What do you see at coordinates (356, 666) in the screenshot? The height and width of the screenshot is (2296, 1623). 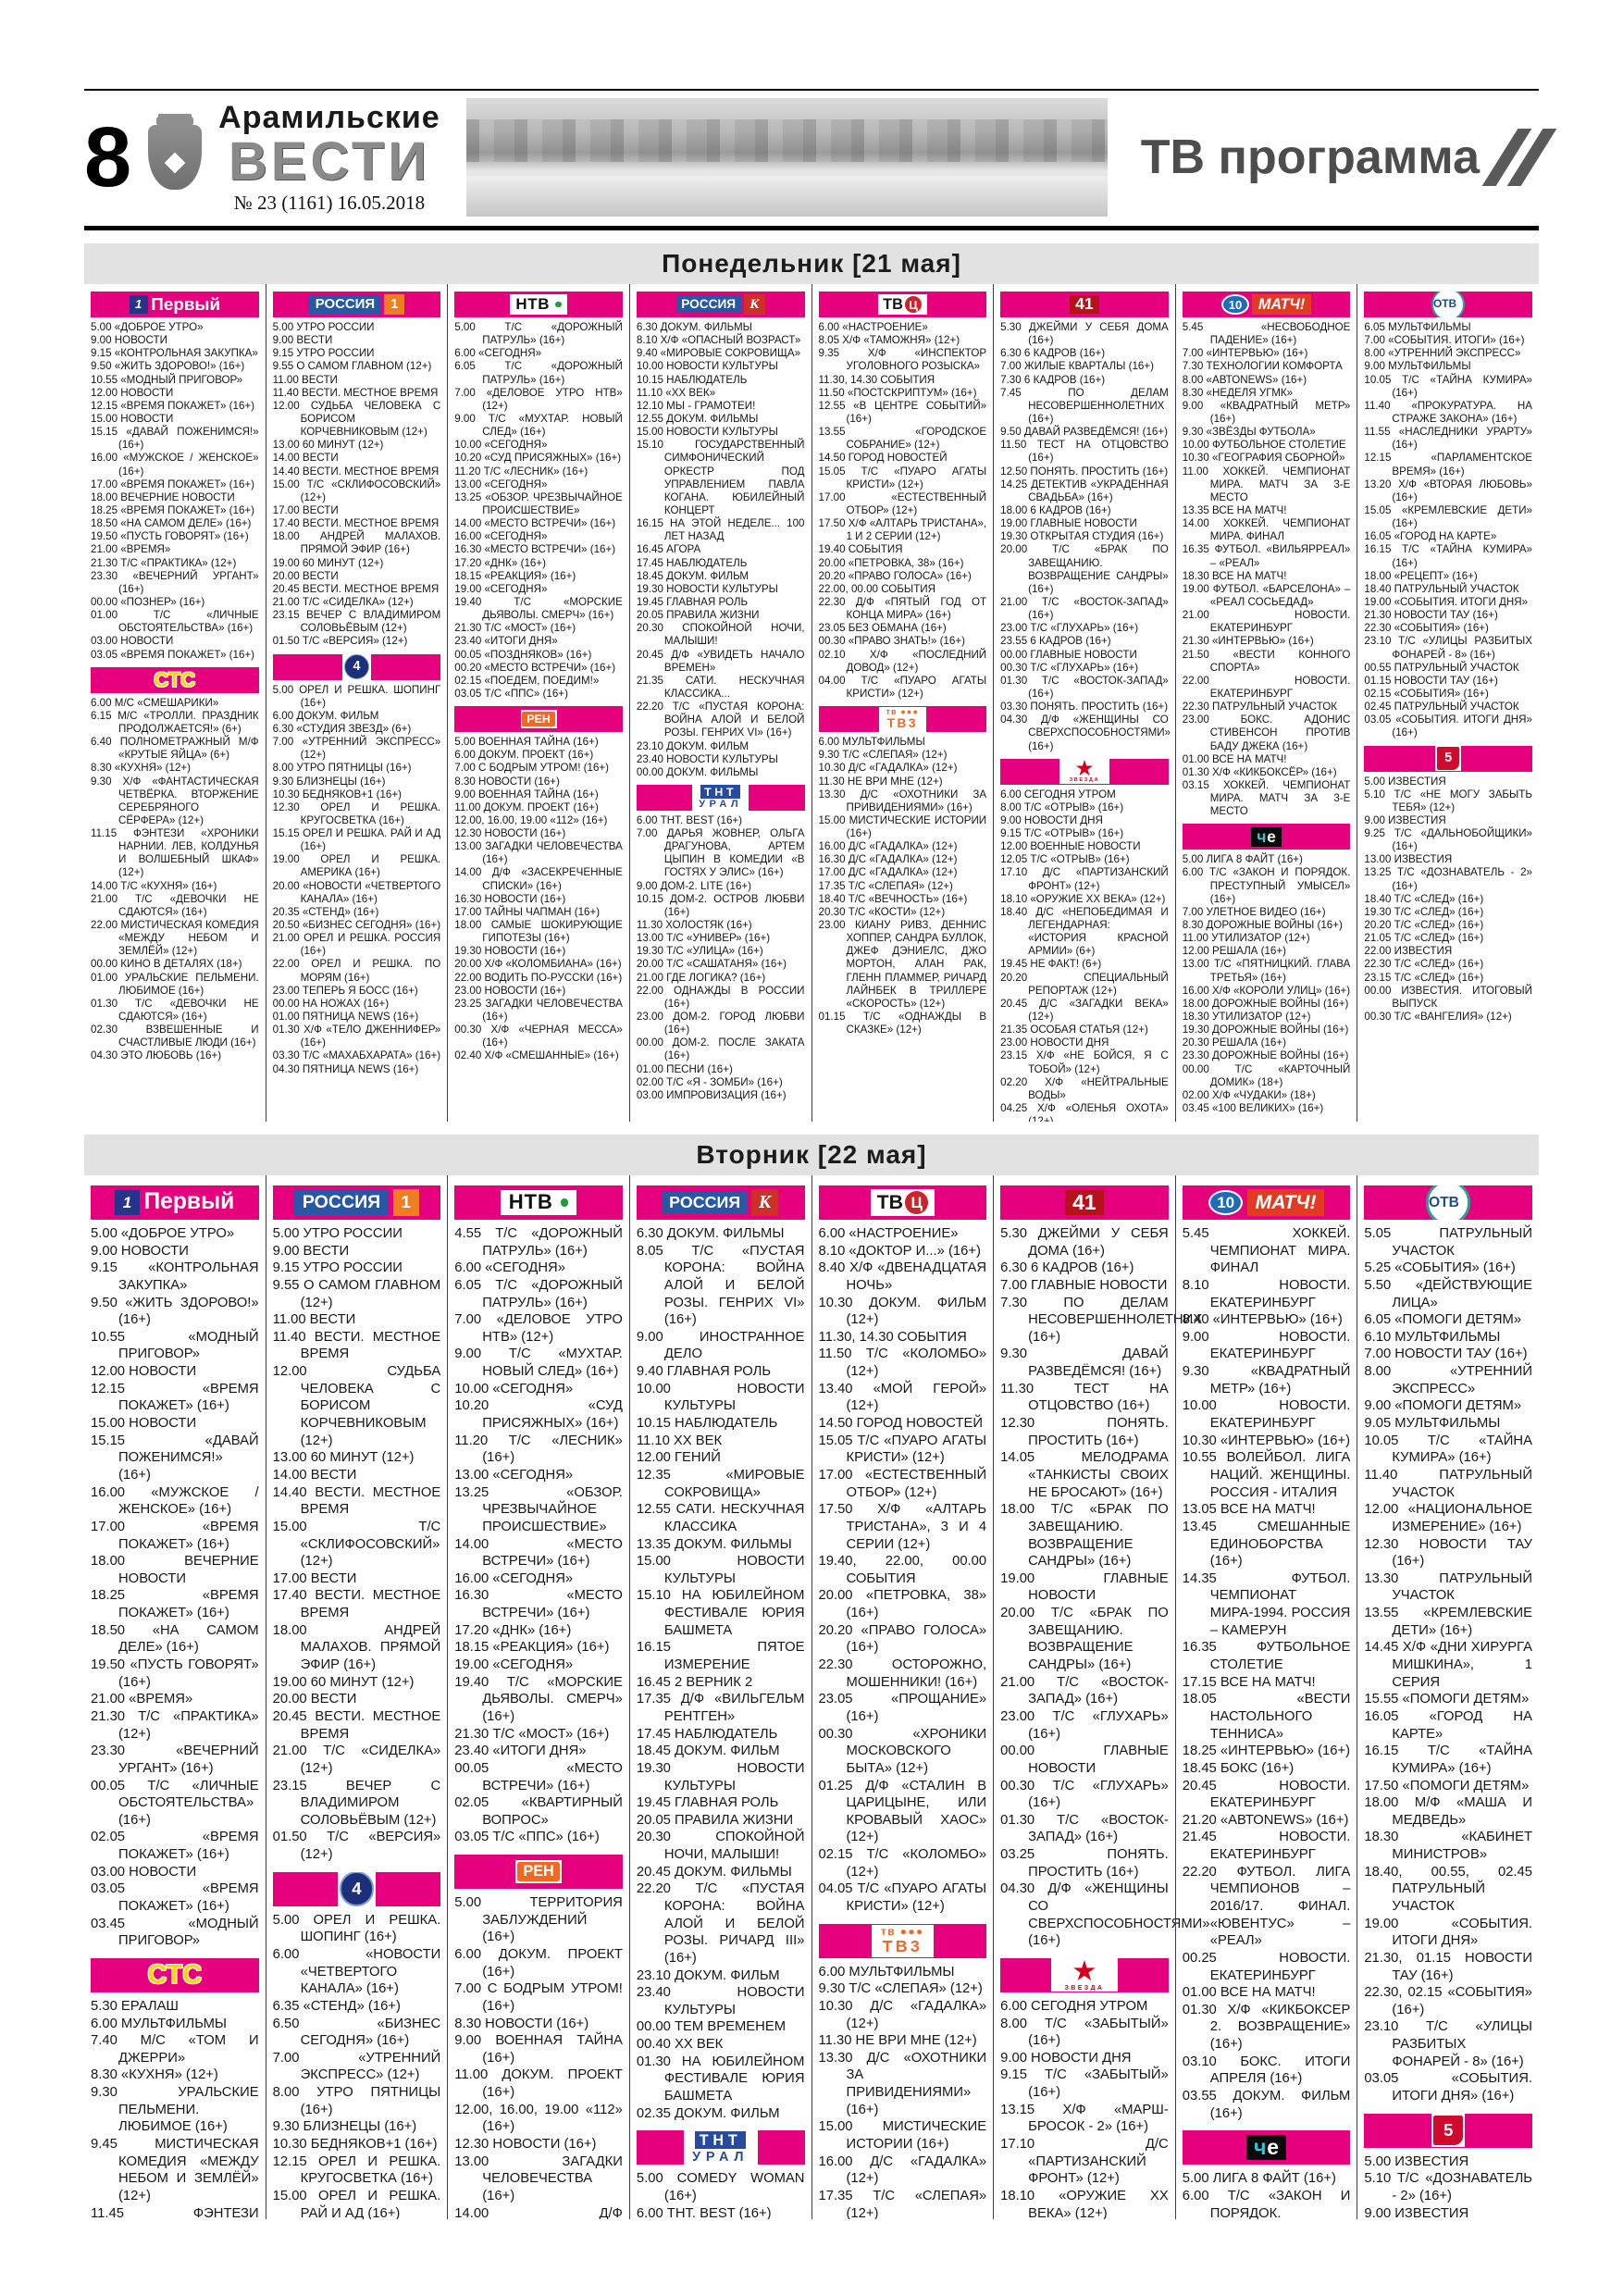 I see `ch4-logo-icon: 4` at bounding box center [356, 666].